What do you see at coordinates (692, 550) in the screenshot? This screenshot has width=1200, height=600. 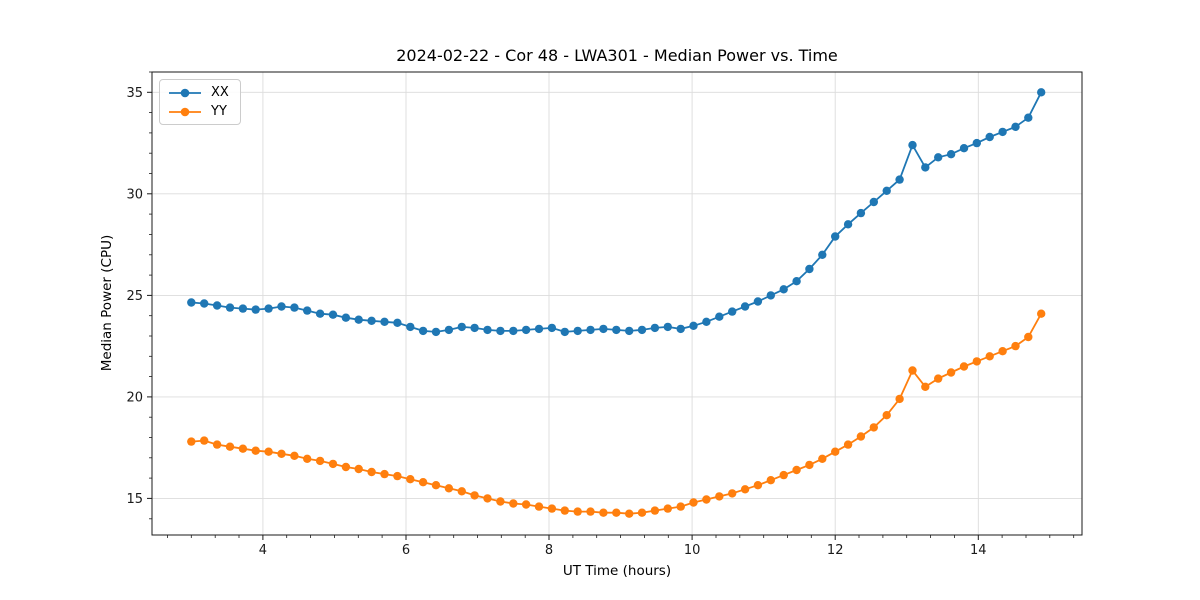 I see `svg-text: 10` at bounding box center [692, 550].